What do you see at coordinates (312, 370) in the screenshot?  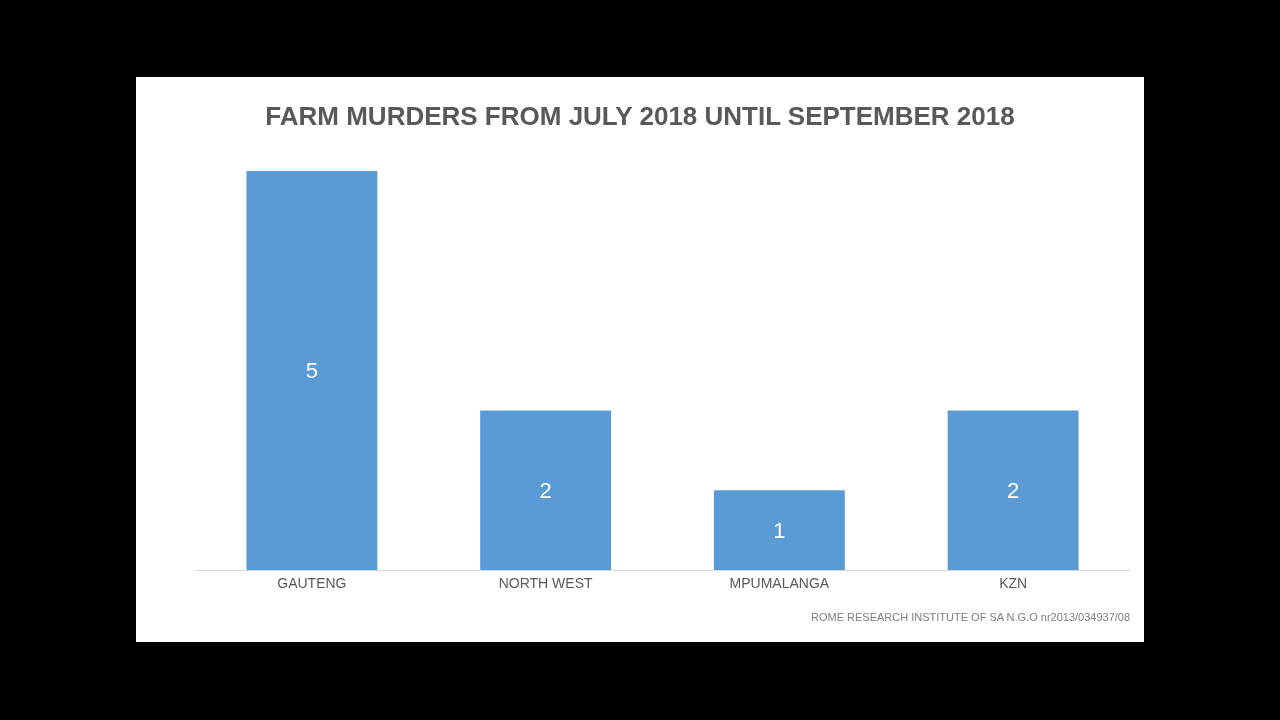 I see `data-label: 5` at bounding box center [312, 370].